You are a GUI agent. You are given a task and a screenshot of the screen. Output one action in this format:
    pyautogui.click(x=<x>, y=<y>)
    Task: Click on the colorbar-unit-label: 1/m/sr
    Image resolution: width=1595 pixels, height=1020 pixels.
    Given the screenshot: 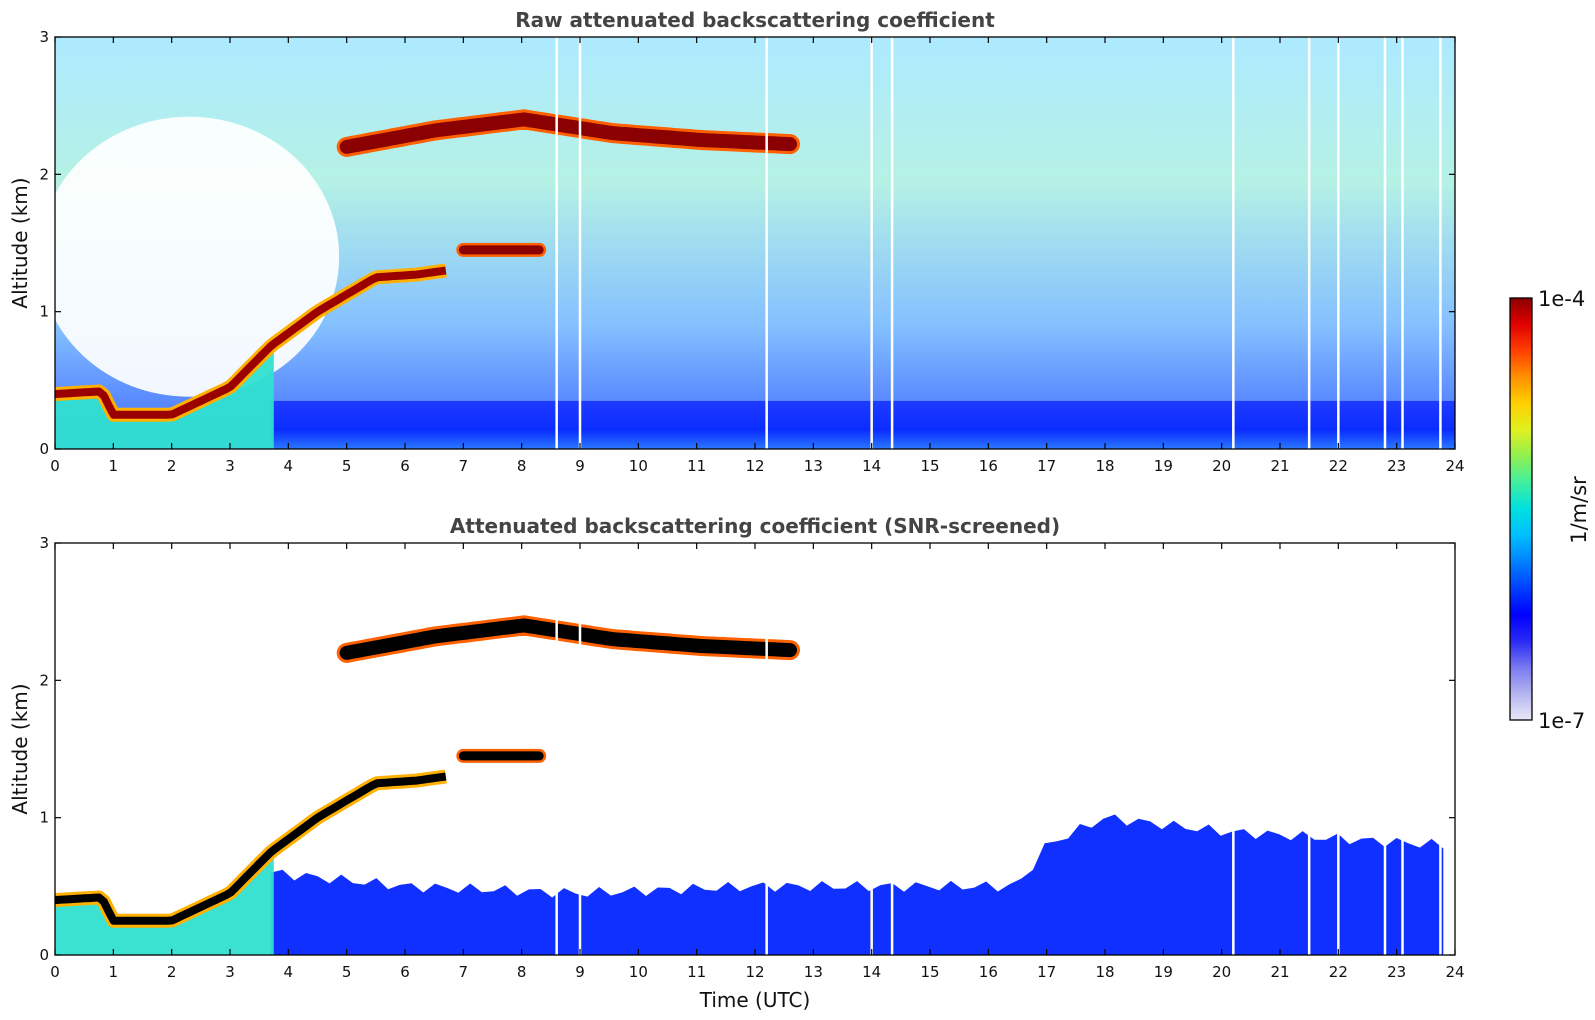 What is the action you would take?
    pyautogui.click(x=1579, y=510)
    